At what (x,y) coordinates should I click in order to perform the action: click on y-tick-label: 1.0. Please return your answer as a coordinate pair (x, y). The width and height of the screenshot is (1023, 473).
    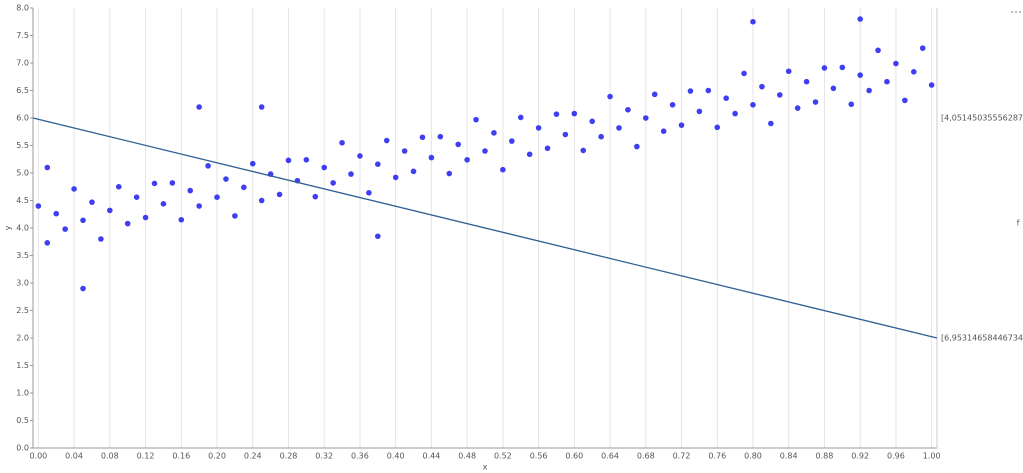
    Looking at the image, I should click on (22, 393).